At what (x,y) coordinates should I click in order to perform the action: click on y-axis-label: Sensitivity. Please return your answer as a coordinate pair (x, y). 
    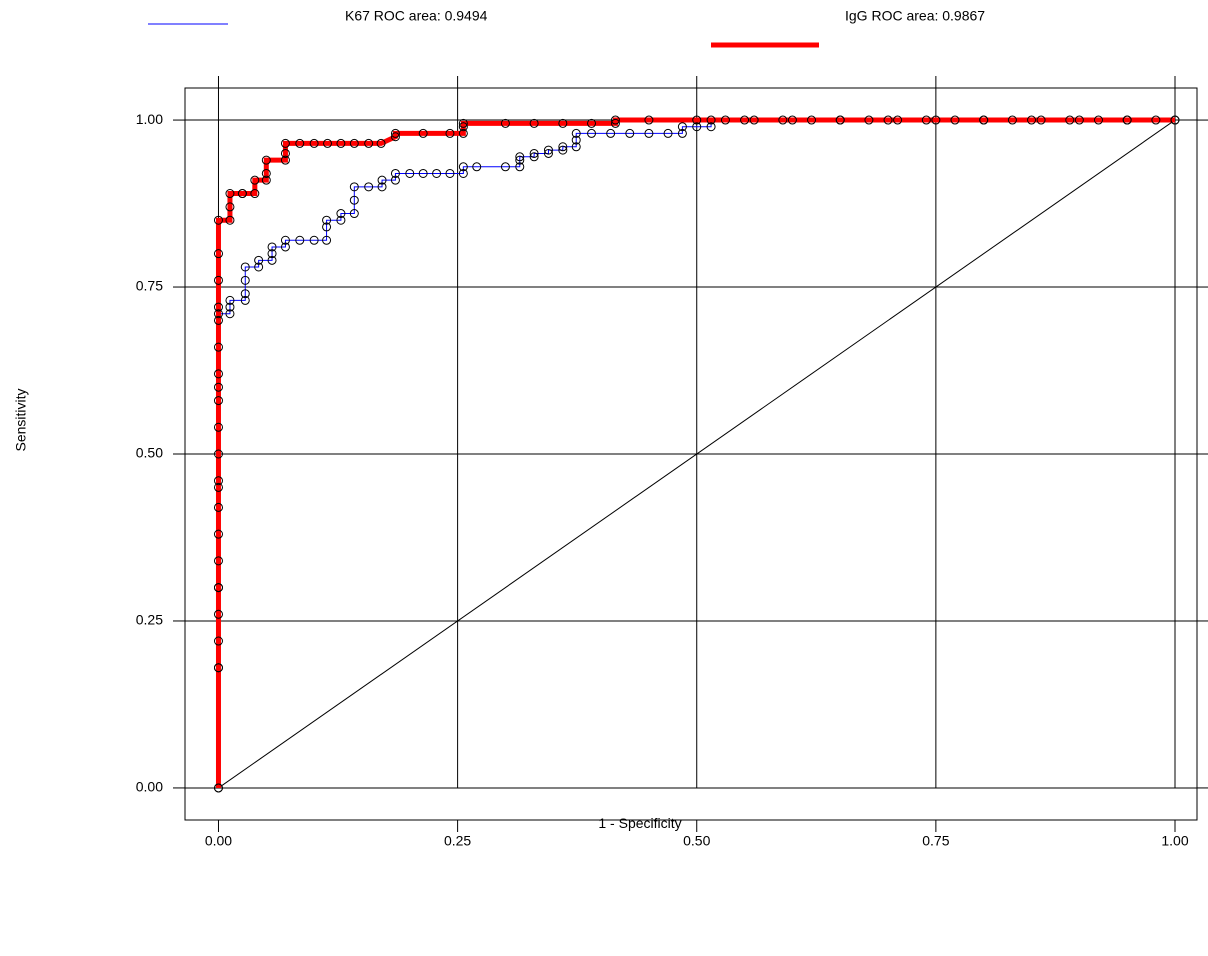
    Looking at the image, I should click on (21, 419).